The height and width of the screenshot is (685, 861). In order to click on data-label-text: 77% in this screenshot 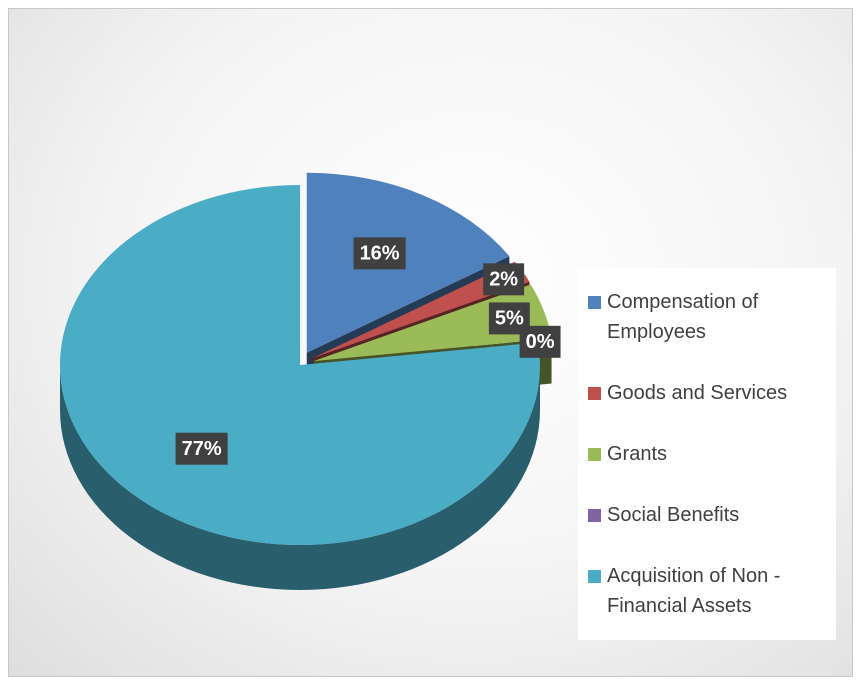, I will do `click(202, 449)`.